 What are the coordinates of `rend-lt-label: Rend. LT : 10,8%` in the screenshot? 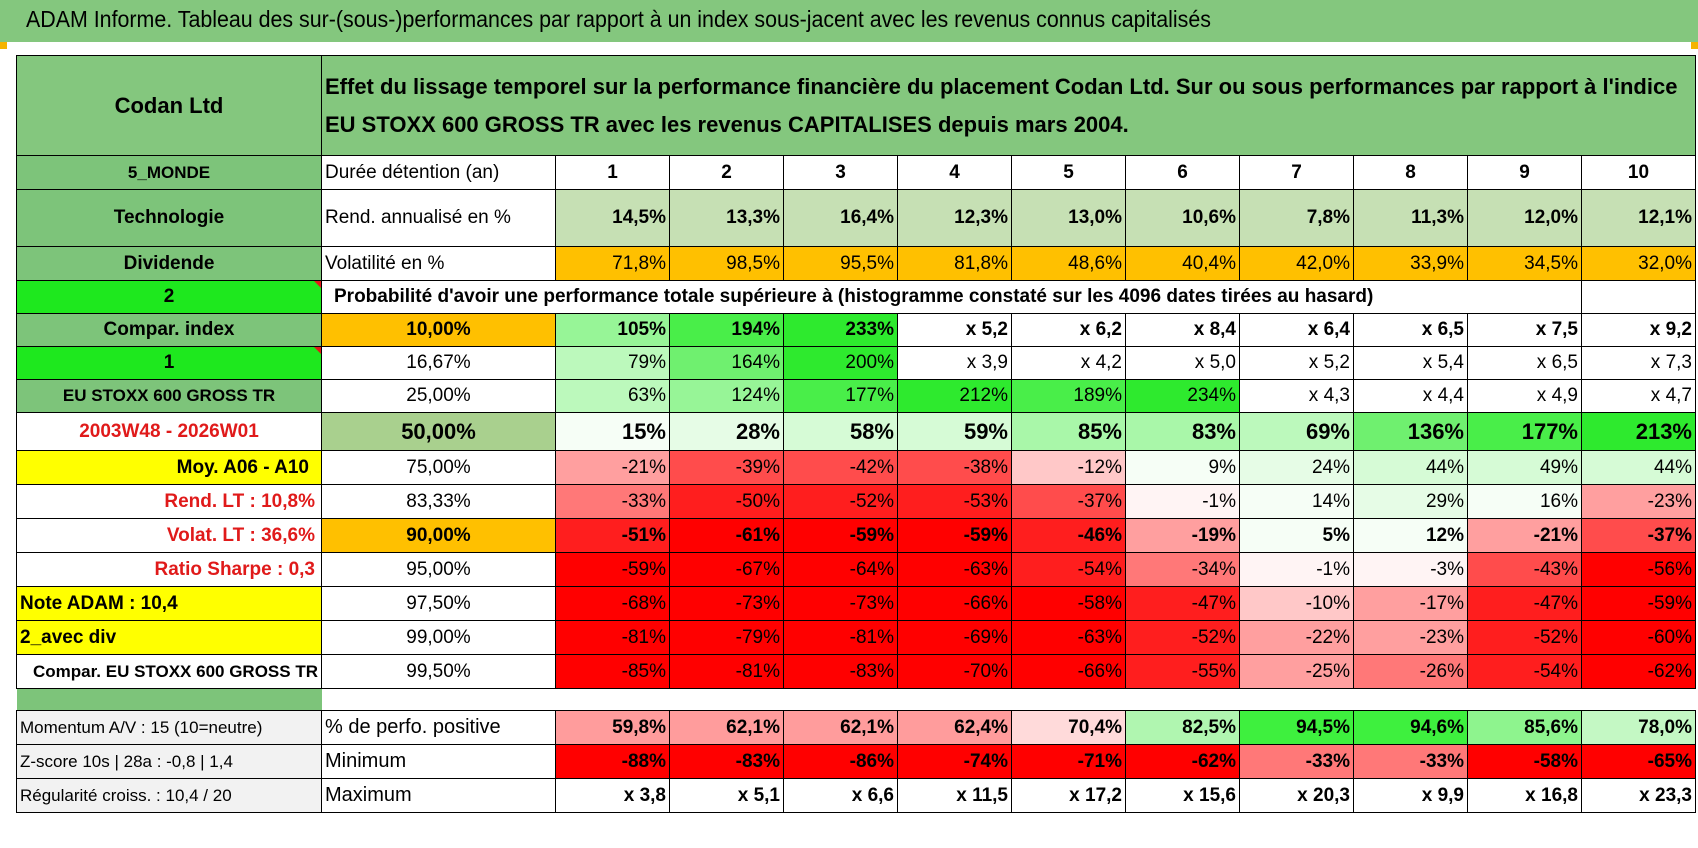 It's located at (169, 501).